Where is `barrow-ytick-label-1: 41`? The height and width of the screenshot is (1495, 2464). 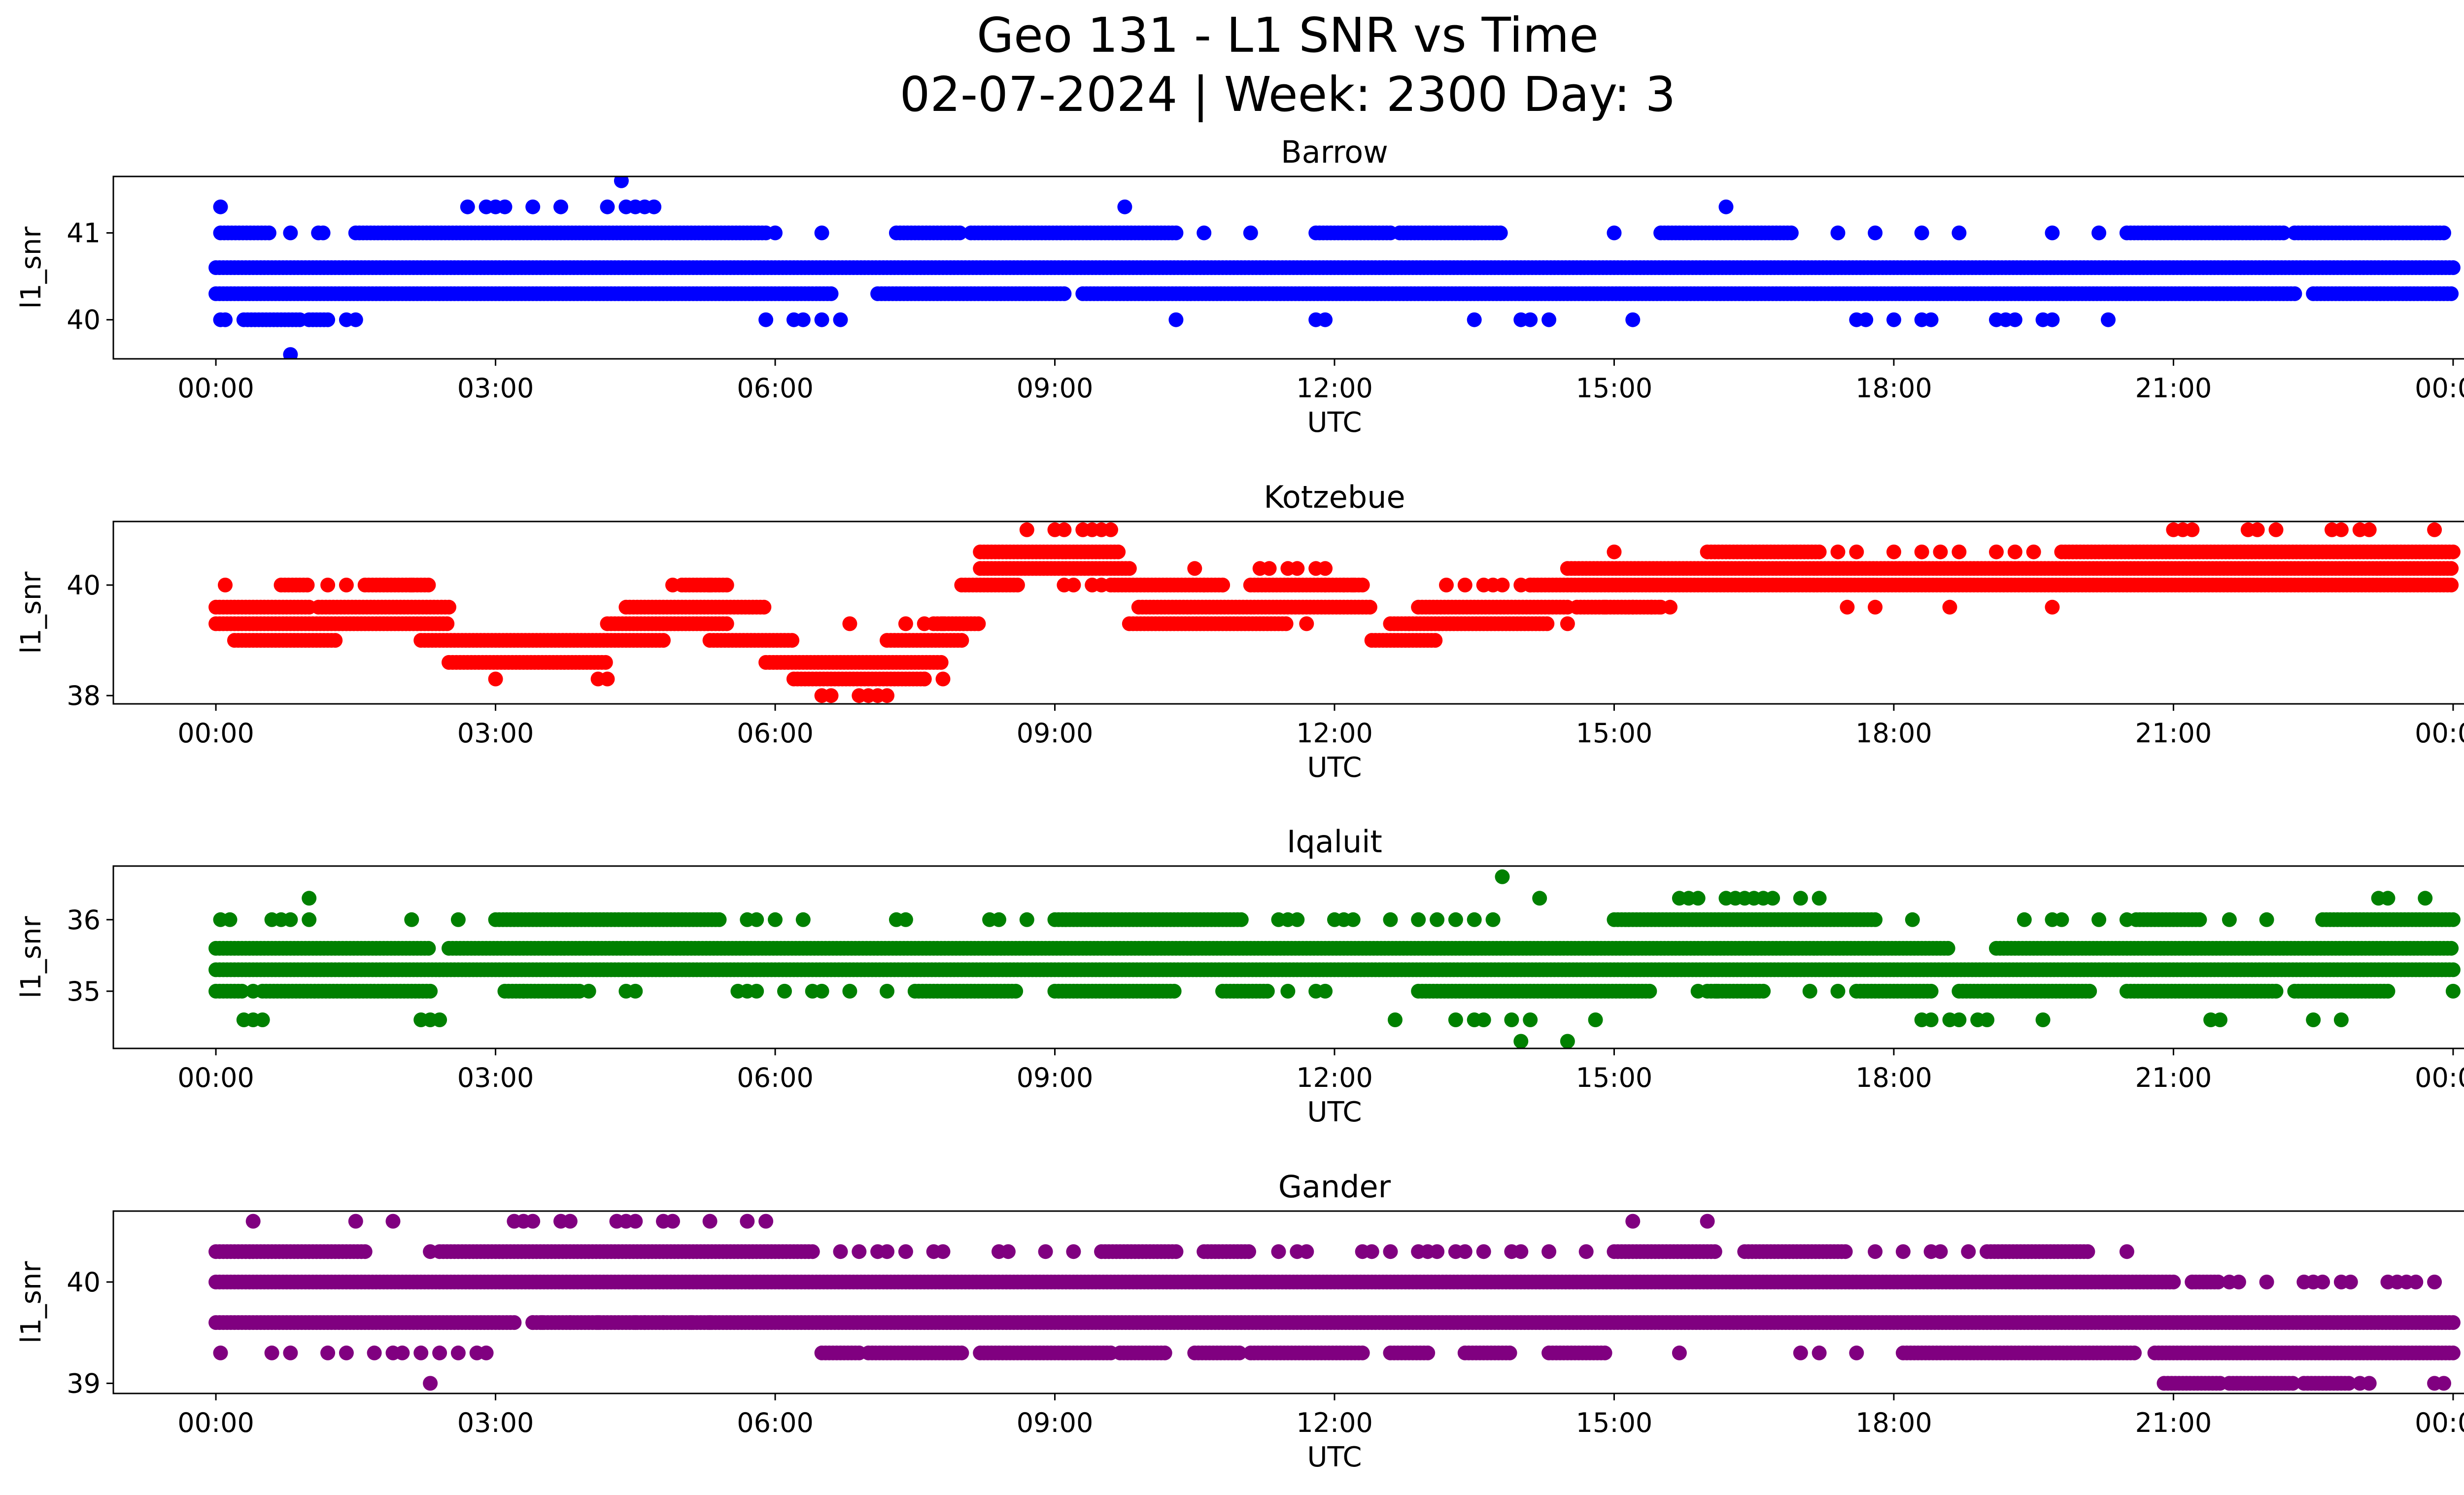
barrow-ytick-label-1: 41 is located at coordinates (84, 233).